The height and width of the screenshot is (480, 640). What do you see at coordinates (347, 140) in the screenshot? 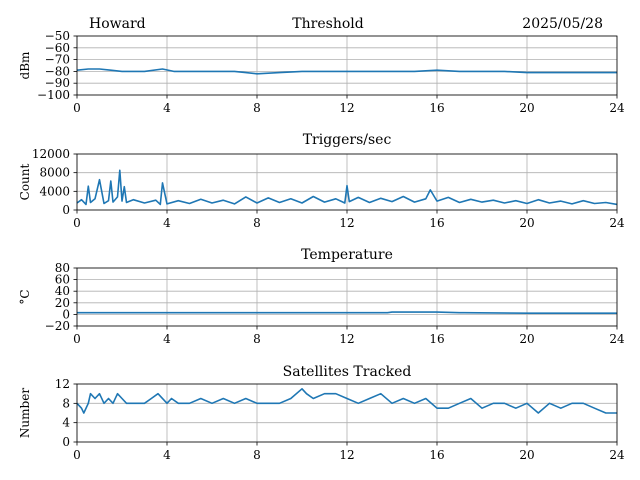
I see `chart-title-triggers: Triggers/sec` at bounding box center [347, 140].